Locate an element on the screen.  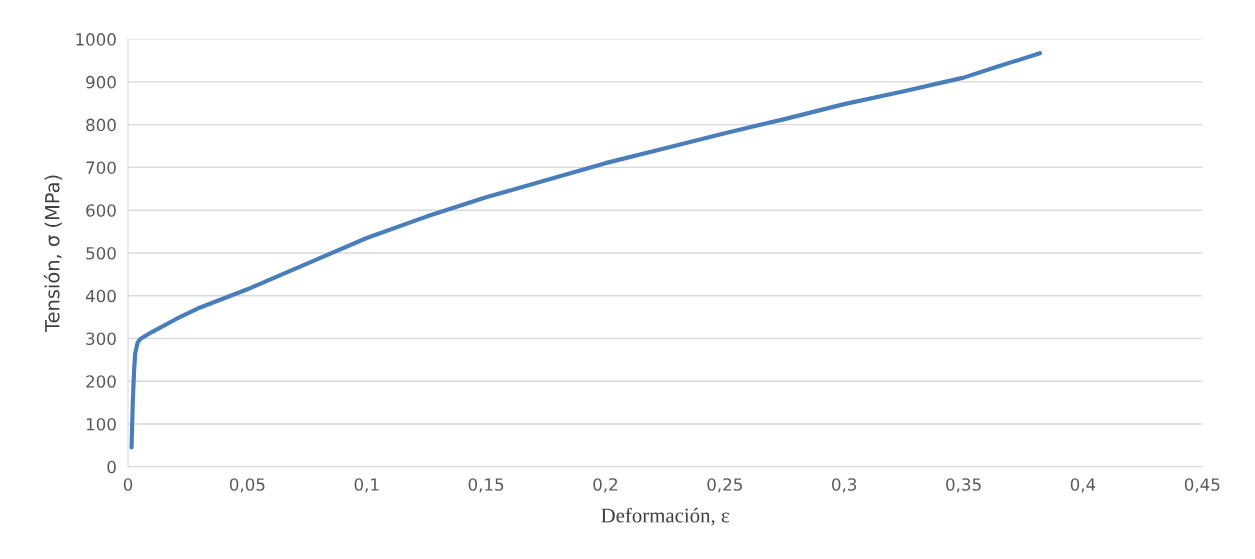
x-tick-label: 0 is located at coordinates (128, 484).